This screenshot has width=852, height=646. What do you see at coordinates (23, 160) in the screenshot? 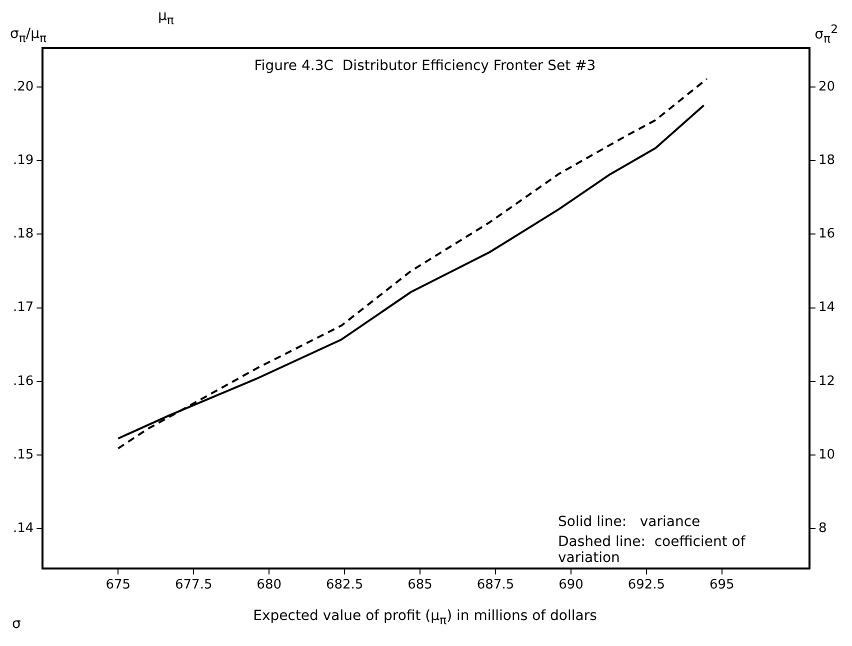
I see `y-tick-label: .19` at bounding box center [23, 160].